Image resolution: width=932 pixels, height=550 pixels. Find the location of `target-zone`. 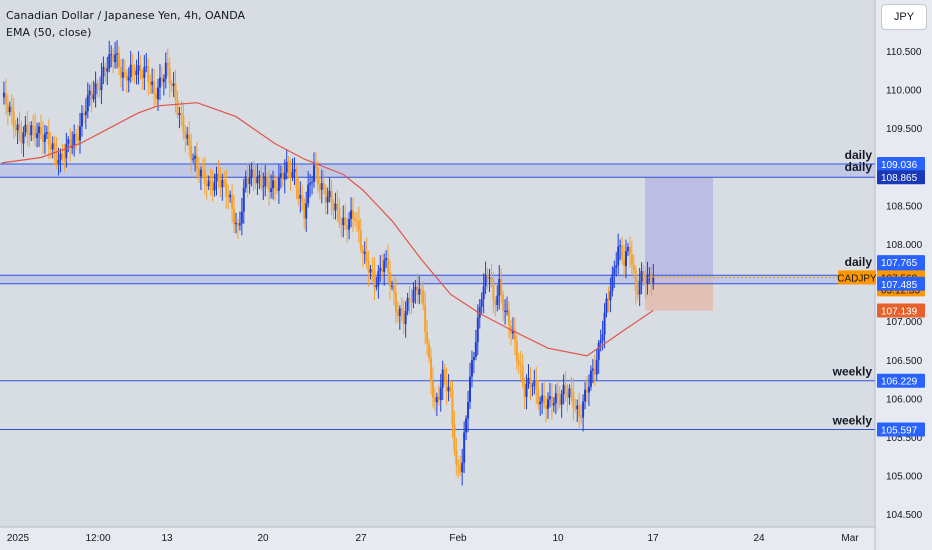

target-zone is located at coordinates (679, 227).